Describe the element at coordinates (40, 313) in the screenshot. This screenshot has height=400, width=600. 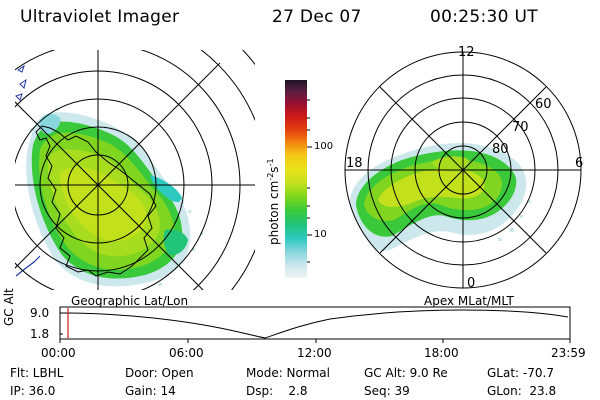
I see `y-tick-9: 9.0` at that location.